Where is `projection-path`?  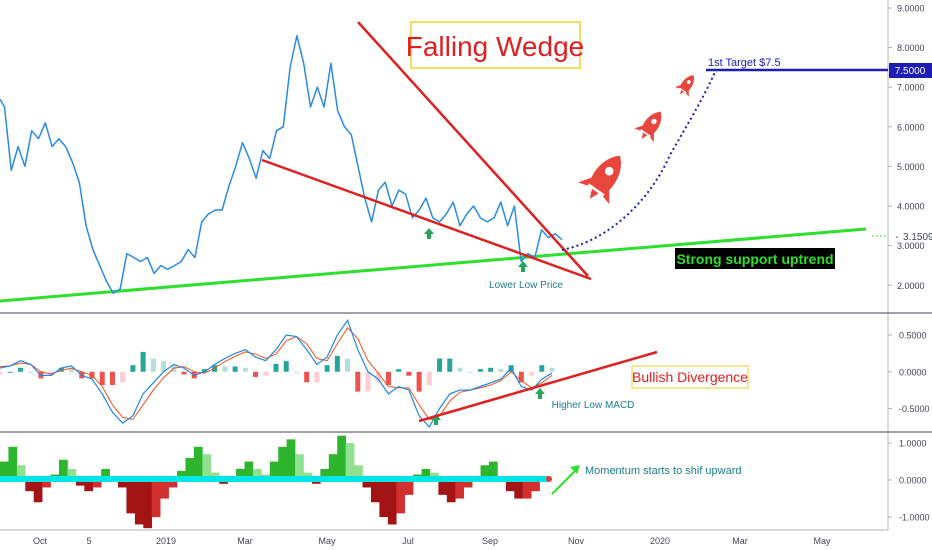
projection-path is located at coordinates (638, 161).